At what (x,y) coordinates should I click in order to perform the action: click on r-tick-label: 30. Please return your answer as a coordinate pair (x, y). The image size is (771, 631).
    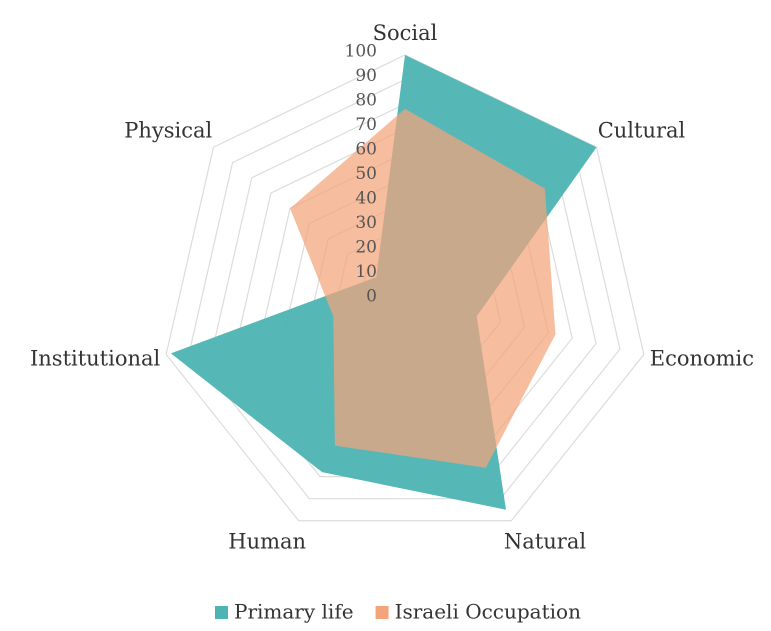
    Looking at the image, I should click on (366, 223).